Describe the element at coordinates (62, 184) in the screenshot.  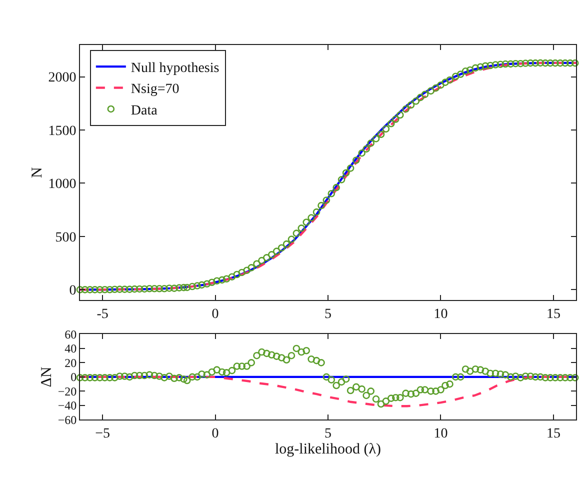
I see `y-tick-label: 1000` at that location.